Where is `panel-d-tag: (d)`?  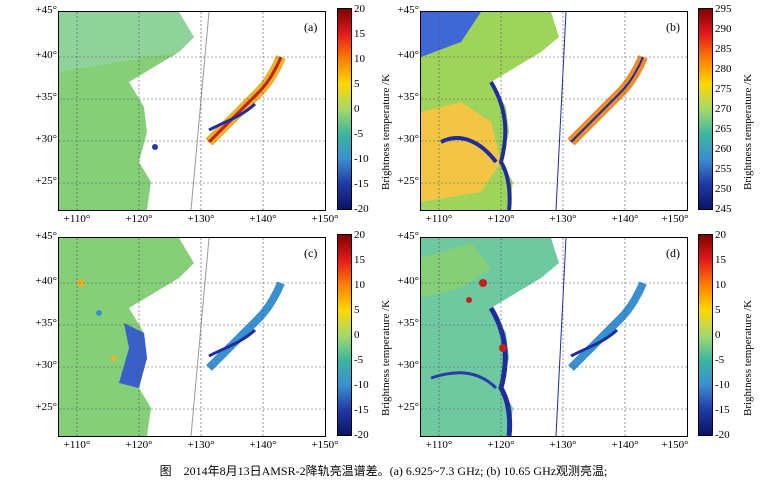
panel-d-tag: (d) is located at coordinates (673, 253).